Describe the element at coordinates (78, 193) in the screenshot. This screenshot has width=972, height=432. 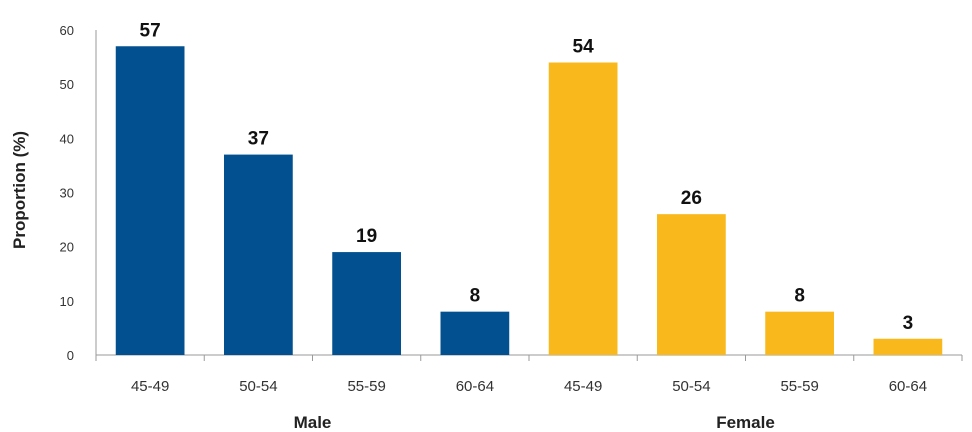
I see `y-axis: 0 10 20 30 40 50 60` at that location.